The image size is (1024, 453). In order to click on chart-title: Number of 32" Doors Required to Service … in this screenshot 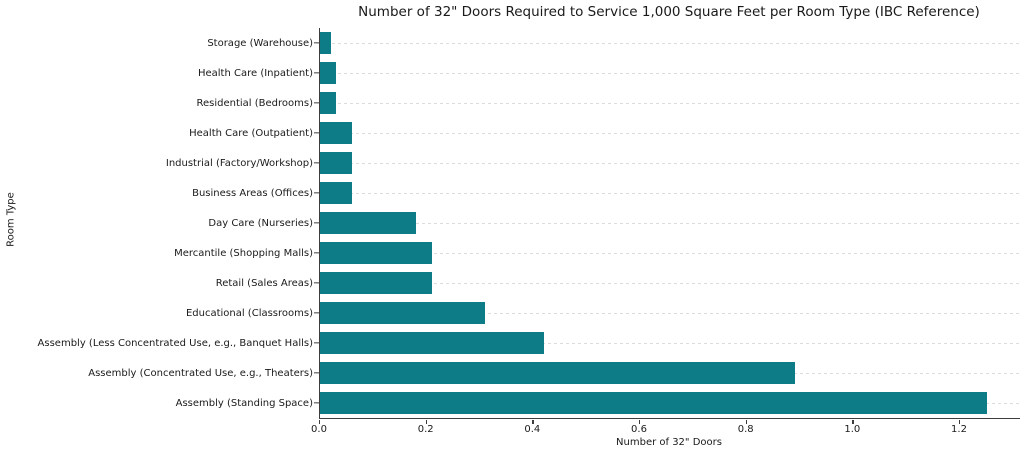, I will do `click(669, 12)`.